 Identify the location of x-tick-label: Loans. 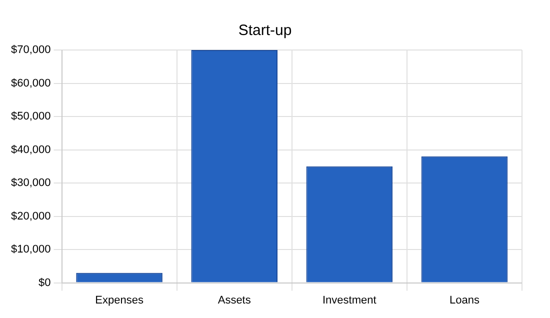
(464, 300).